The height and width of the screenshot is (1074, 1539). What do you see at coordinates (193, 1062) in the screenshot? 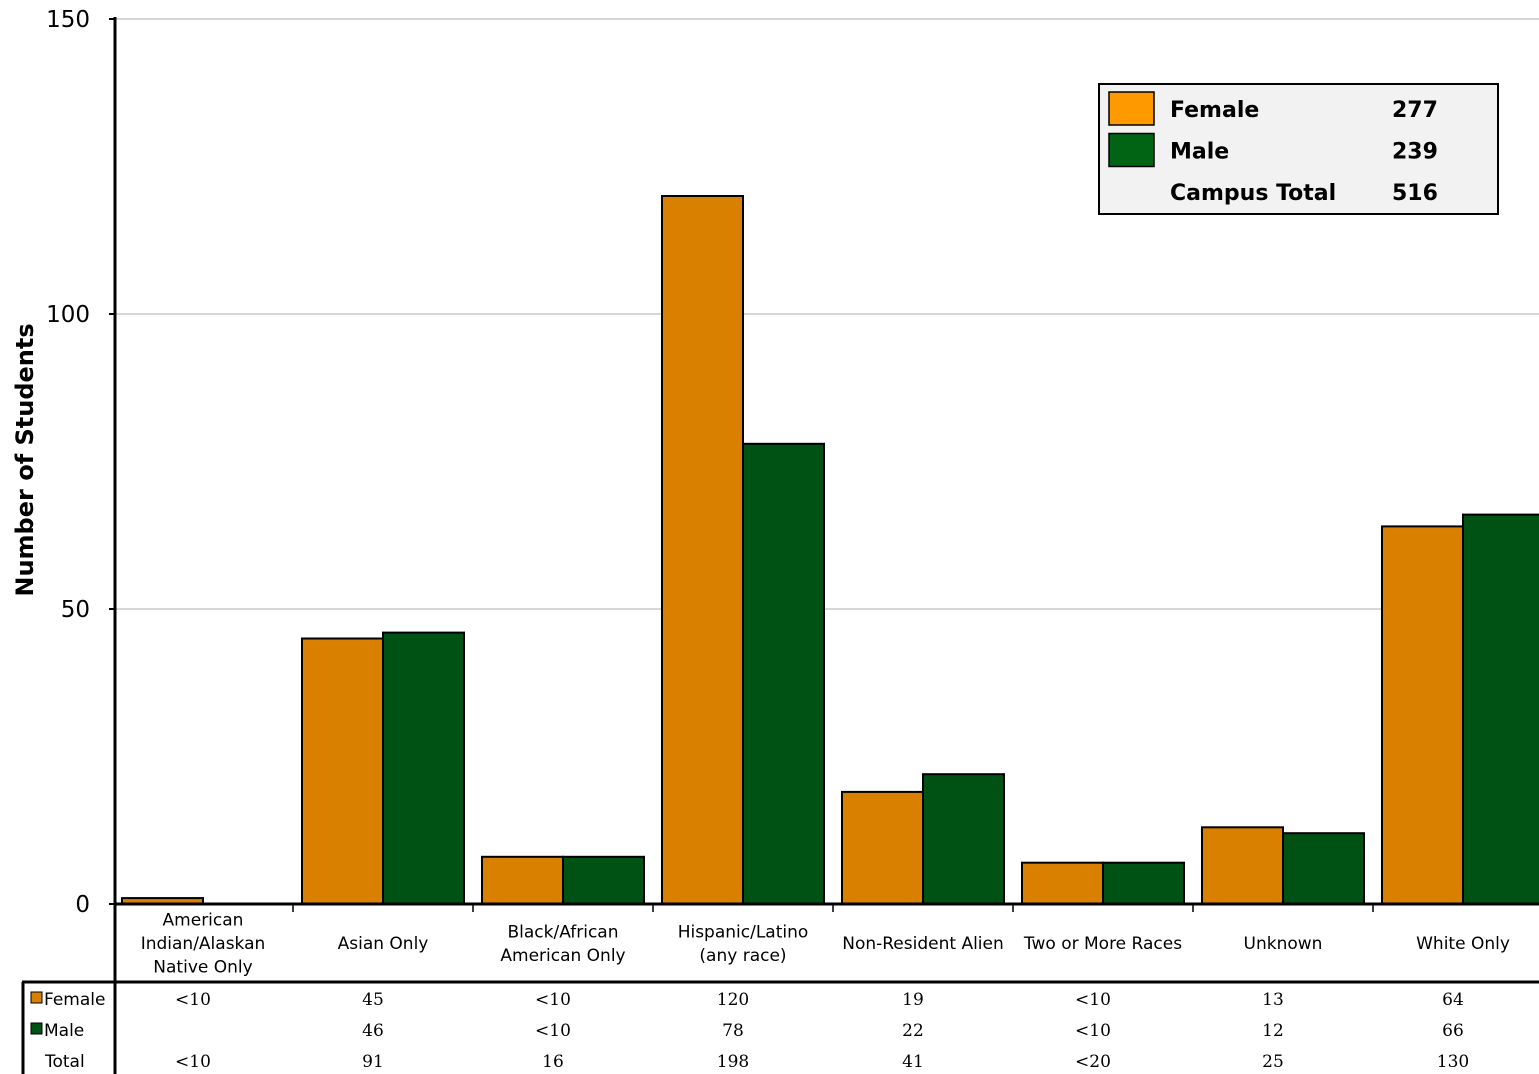
I see `table-cell-total-0: <10` at bounding box center [193, 1062].